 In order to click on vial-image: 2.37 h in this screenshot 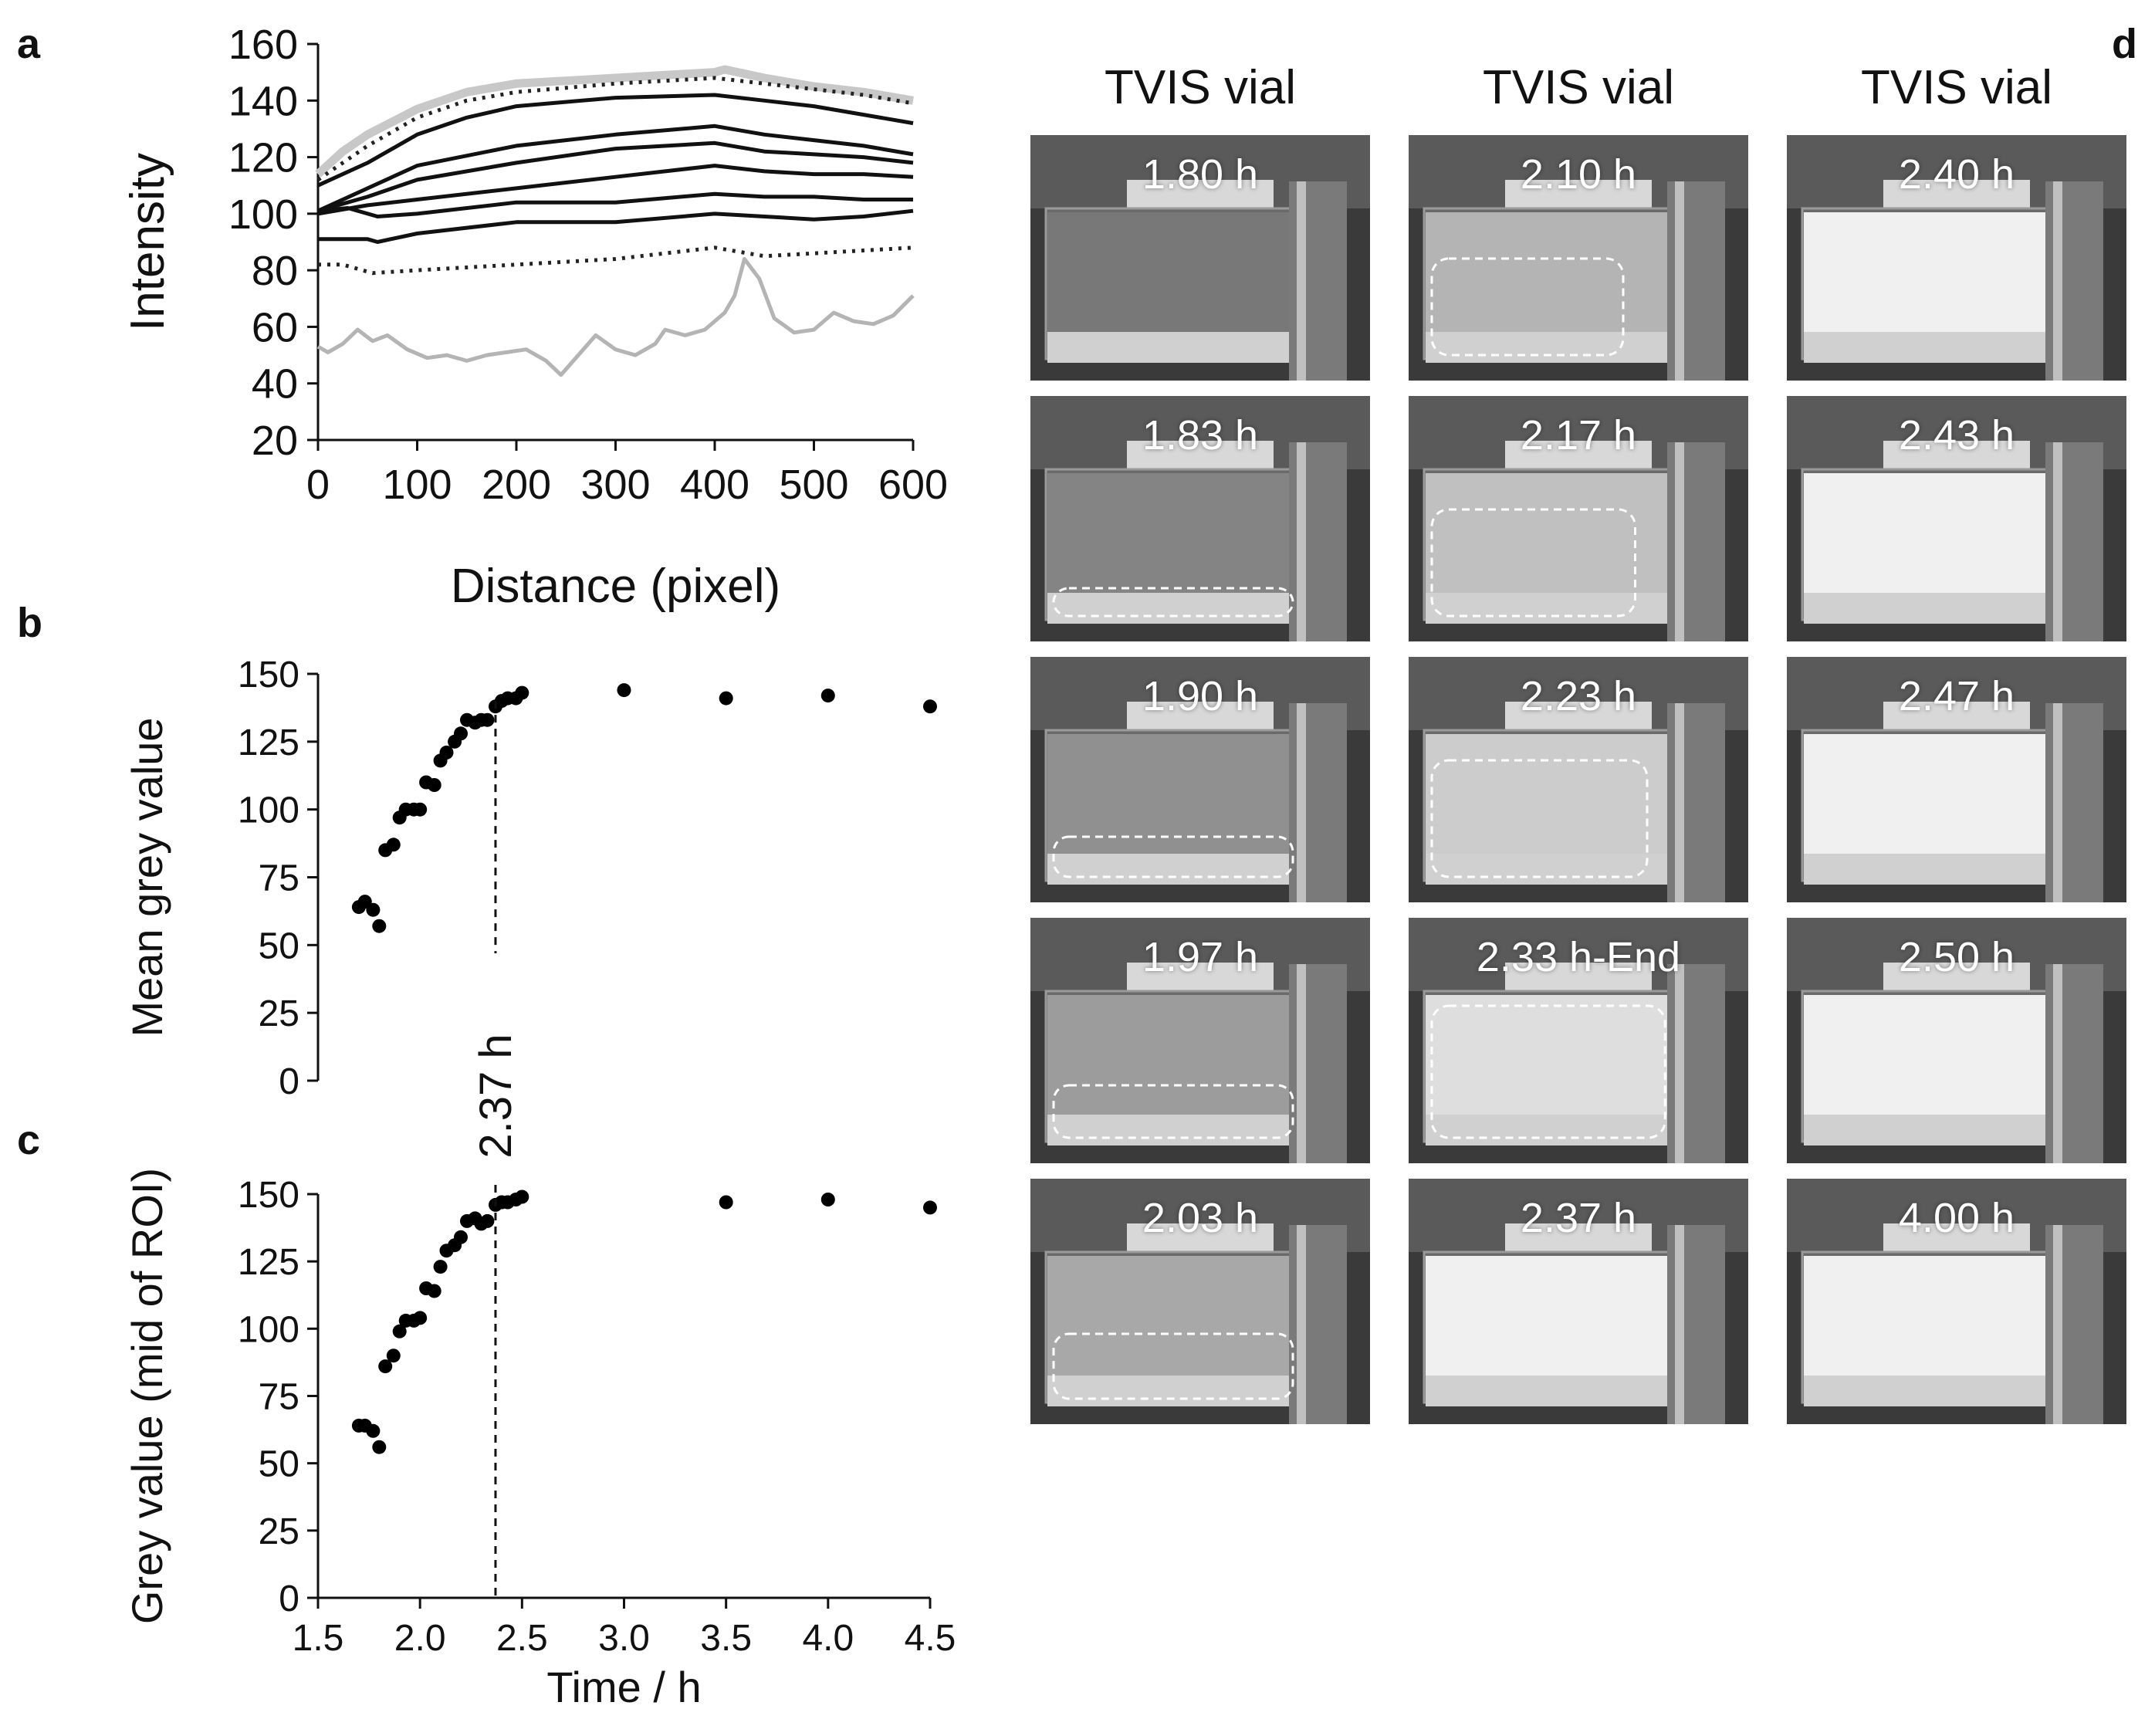, I will do `click(1578, 1302)`.